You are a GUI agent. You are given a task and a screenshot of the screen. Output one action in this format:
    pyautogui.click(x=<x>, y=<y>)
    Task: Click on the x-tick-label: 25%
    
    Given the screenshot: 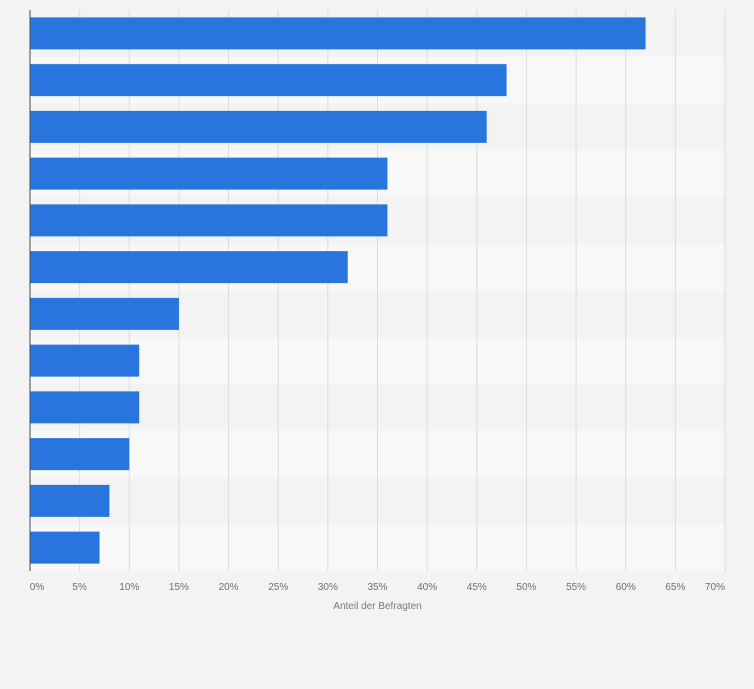 What is the action you would take?
    pyautogui.click(x=278, y=587)
    